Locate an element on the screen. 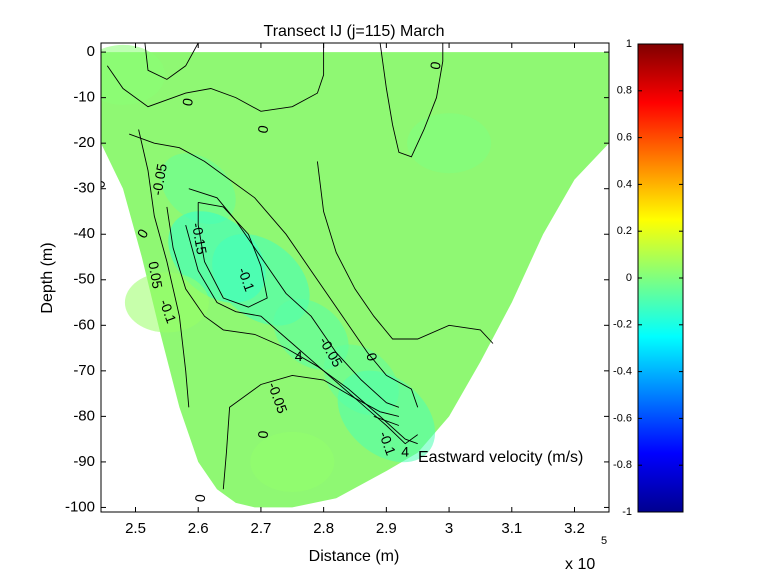  x-axis-label: Distance (m) is located at coordinates (354, 556).